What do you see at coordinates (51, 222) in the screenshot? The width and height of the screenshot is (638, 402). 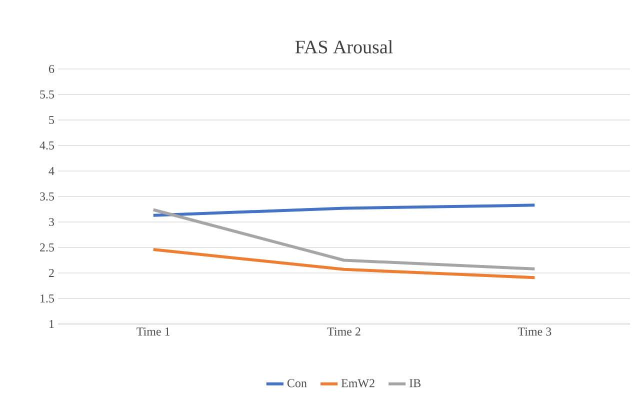 I see `y-tick-label: 3` at bounding box center [51, 222].